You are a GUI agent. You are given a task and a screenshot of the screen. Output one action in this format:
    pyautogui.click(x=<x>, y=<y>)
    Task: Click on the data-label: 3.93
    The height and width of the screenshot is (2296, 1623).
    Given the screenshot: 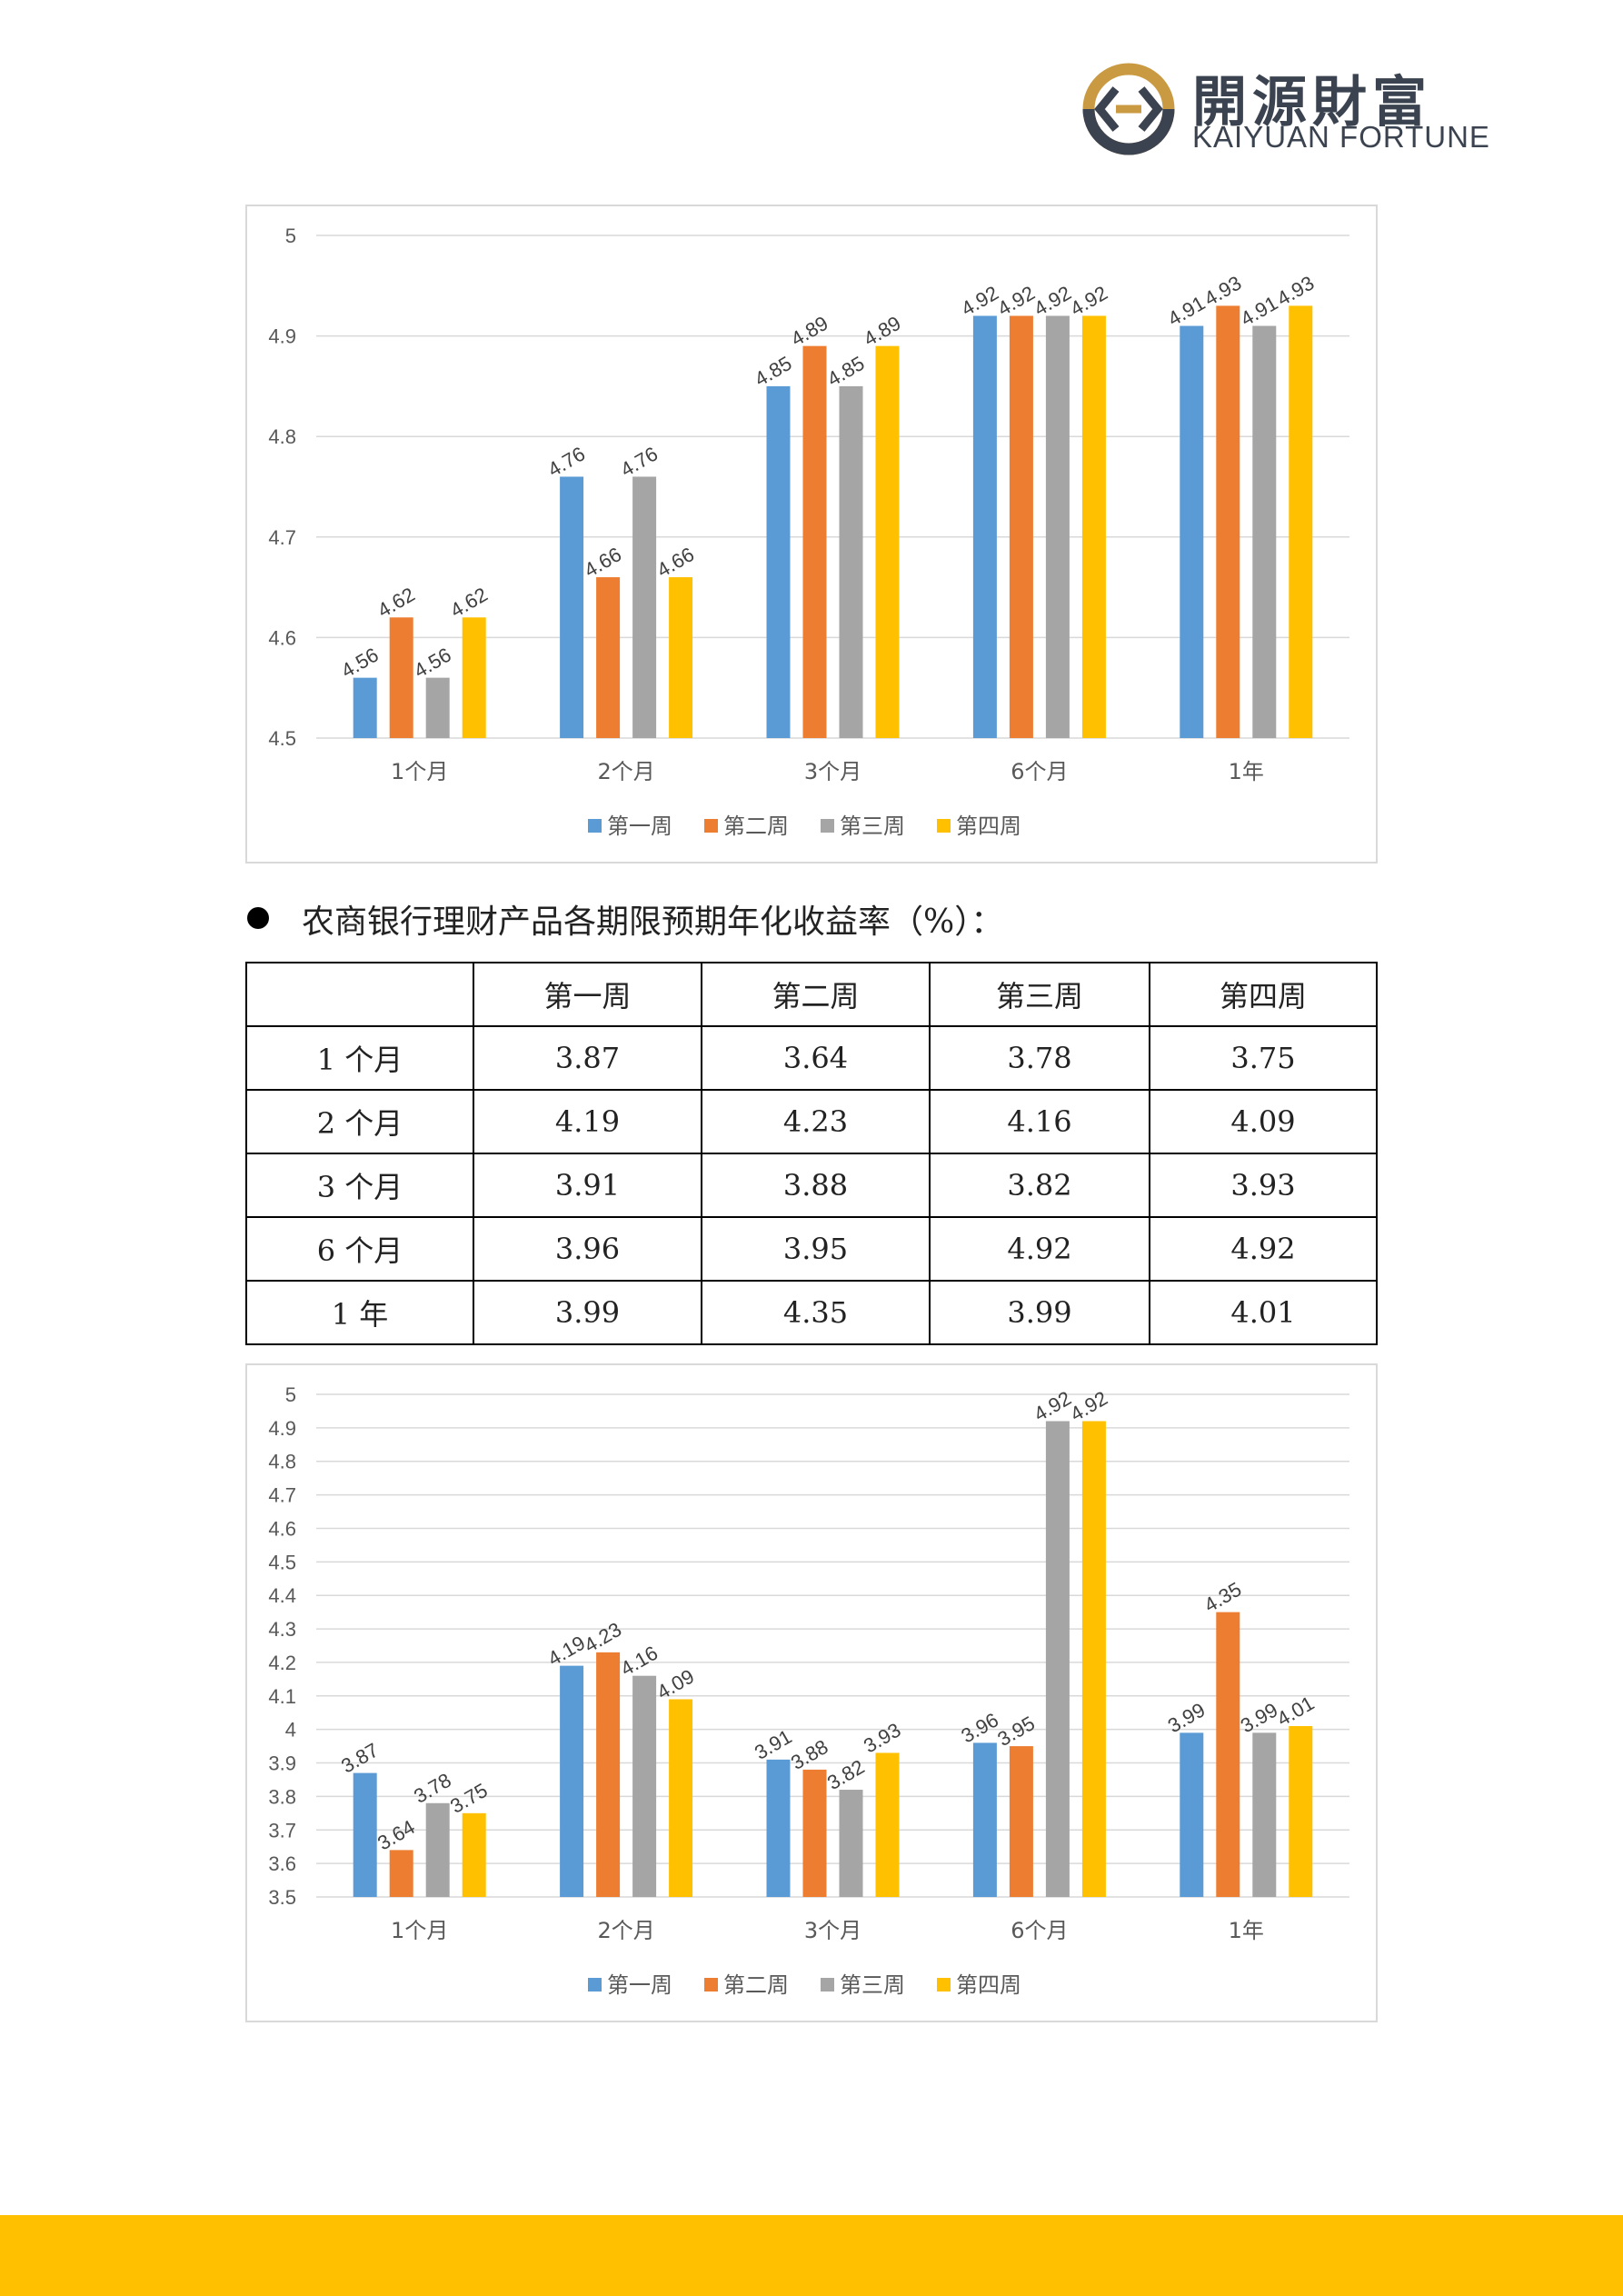 What is the action you would take?
    pyautogui.click(x=883, y=1737)
    